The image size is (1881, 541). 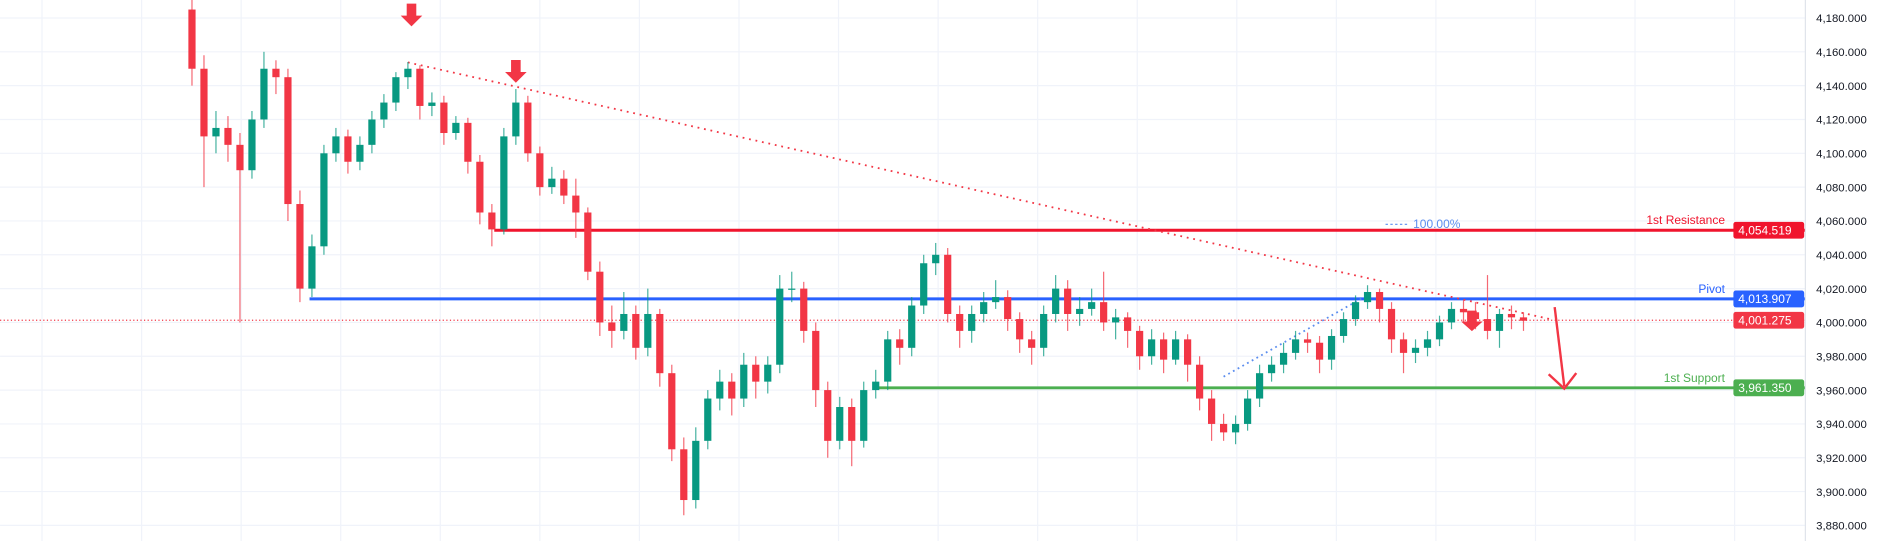 I want to click on y-tick-label: 3,920.000, so click(x=1841, y=459).